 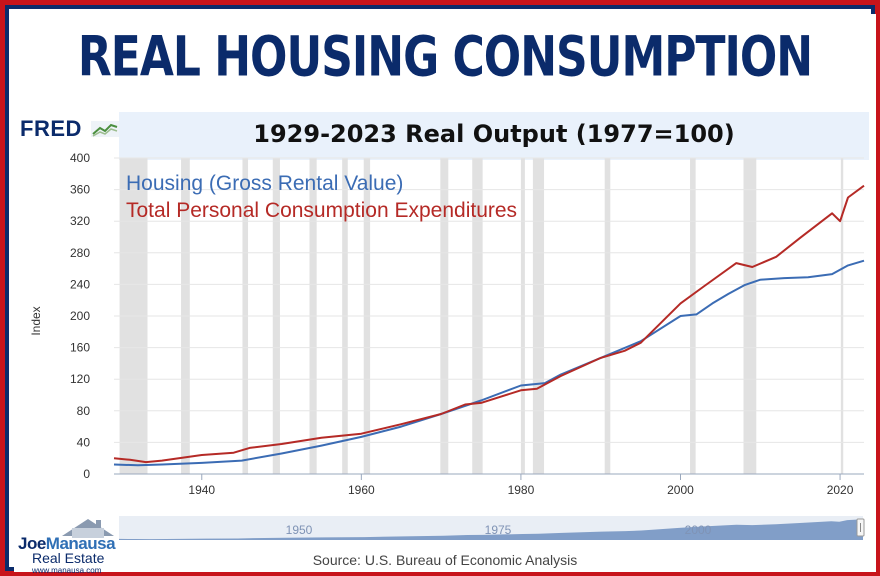 What do you see at coordinates (84, 442) in the screenshot?
I see `y-tick-label: 40` at bounding box center [84, 442].